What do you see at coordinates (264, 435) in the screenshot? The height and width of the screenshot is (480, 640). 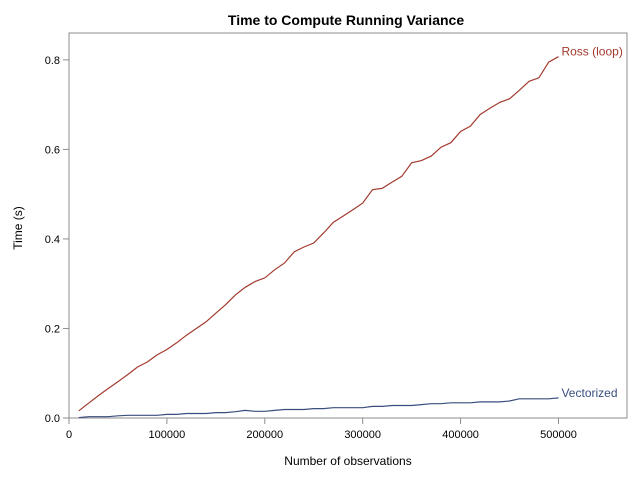 I see `x-tick-label: 200000` at bounding box center [264, 435].